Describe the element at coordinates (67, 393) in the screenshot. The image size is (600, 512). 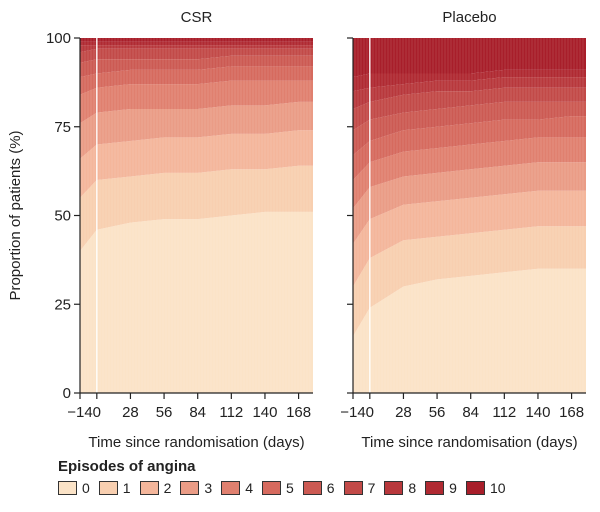
I see `y-tick-label: 0` at that location.